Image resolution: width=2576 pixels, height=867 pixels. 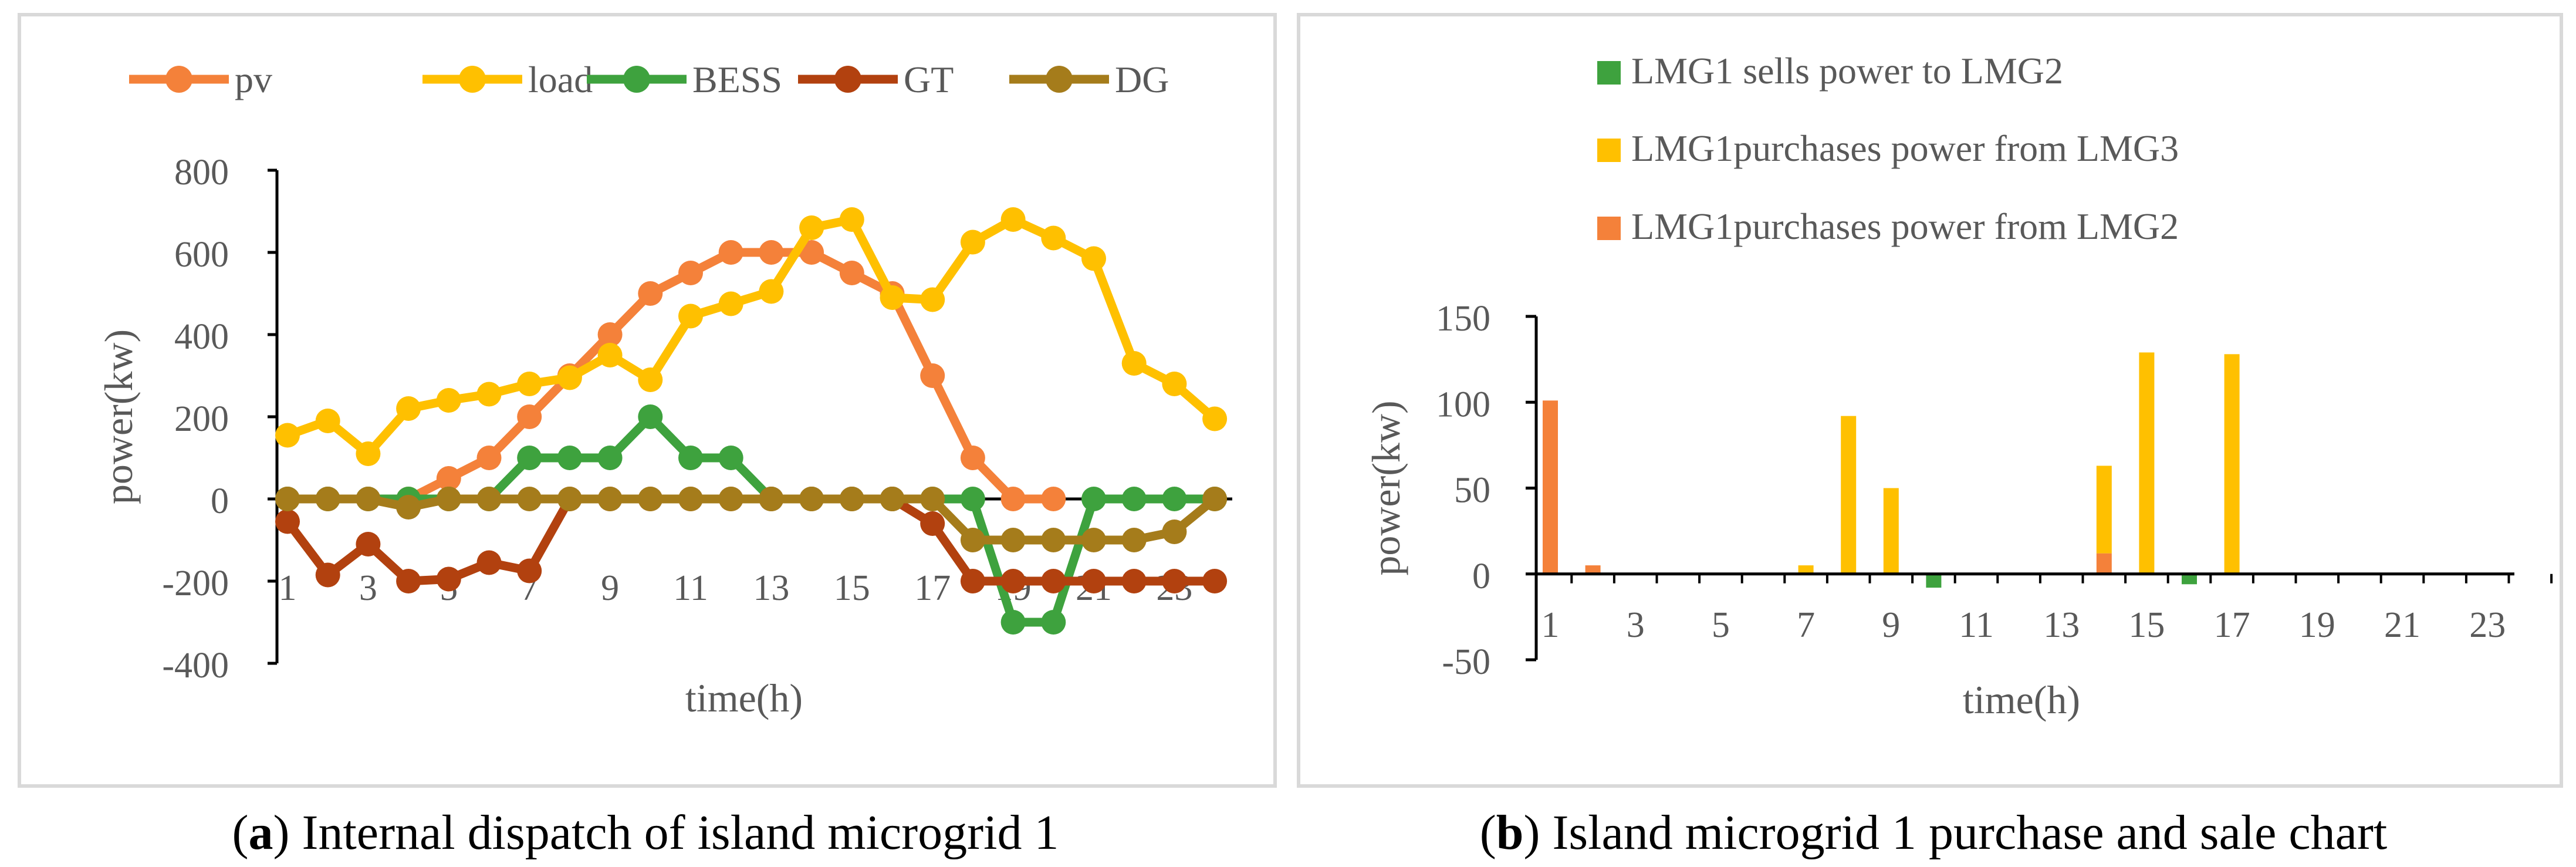 I want to click on a-y-tick-label: 600, so click(x=201, y=255).